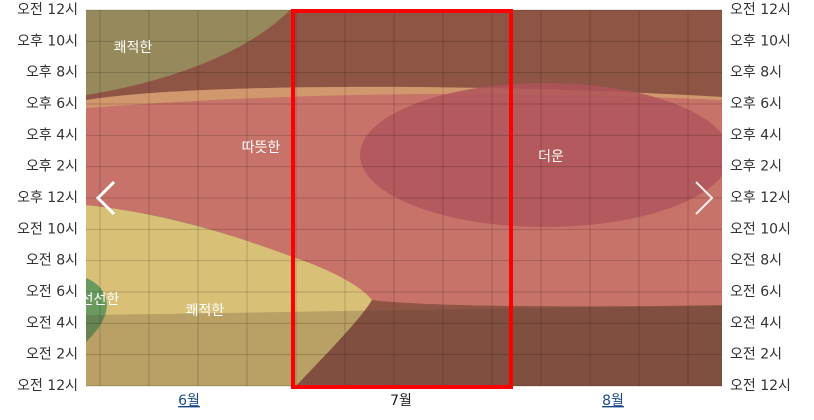 The height and width of the screenshot is (420, 814). Describe the element at coordinates (756, 323) in the screenshot. I see `y-tick-label-right: 오전 4시` at that location.